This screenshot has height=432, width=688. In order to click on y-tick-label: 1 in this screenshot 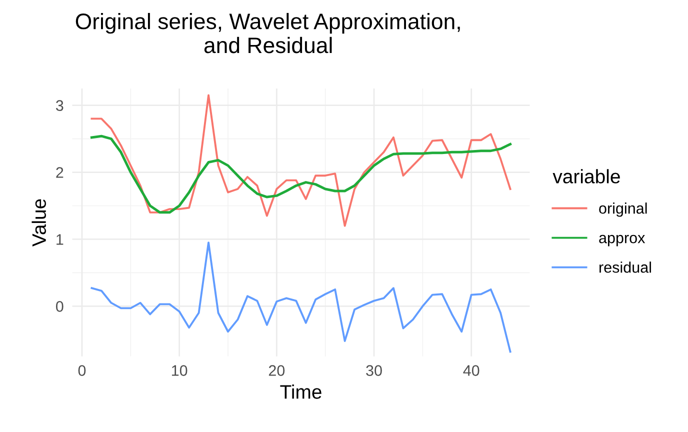, I will do `click(60, 239)`.